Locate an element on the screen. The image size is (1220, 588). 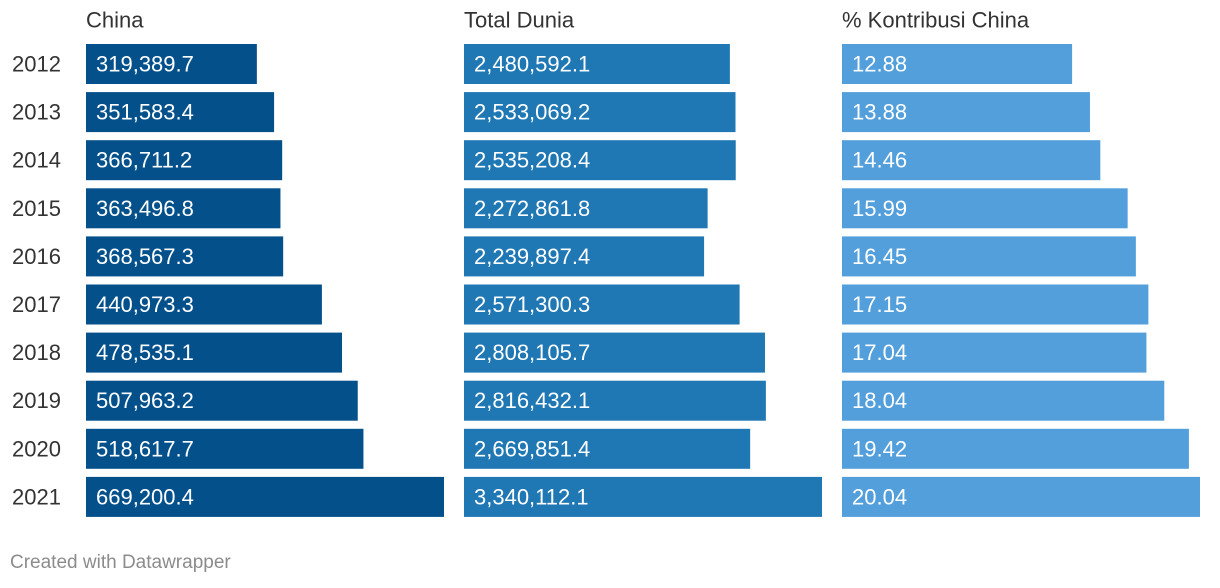
column-title: Total Dunia is located at coordinates (519, 20).